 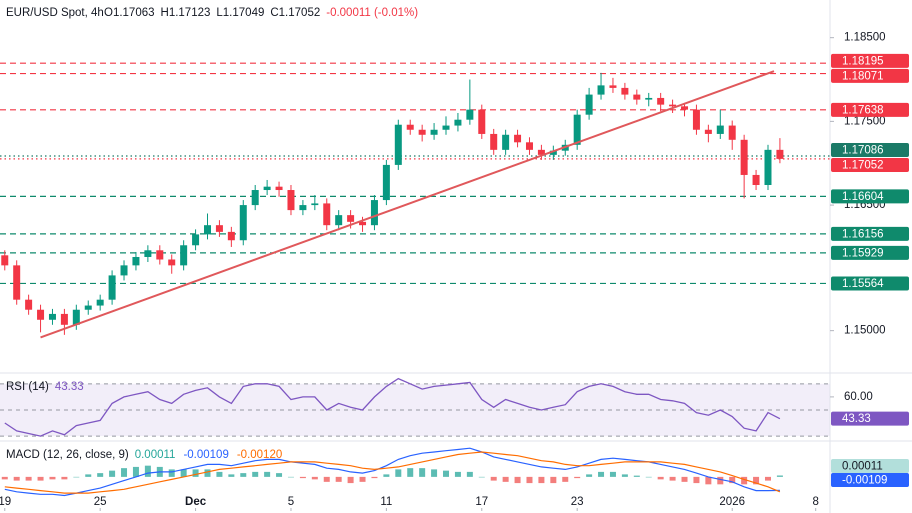 What do you see at coordinates (100, 502) in the screenshot?
I see `x-tick-label: 25` at bounding box center [100, 502].